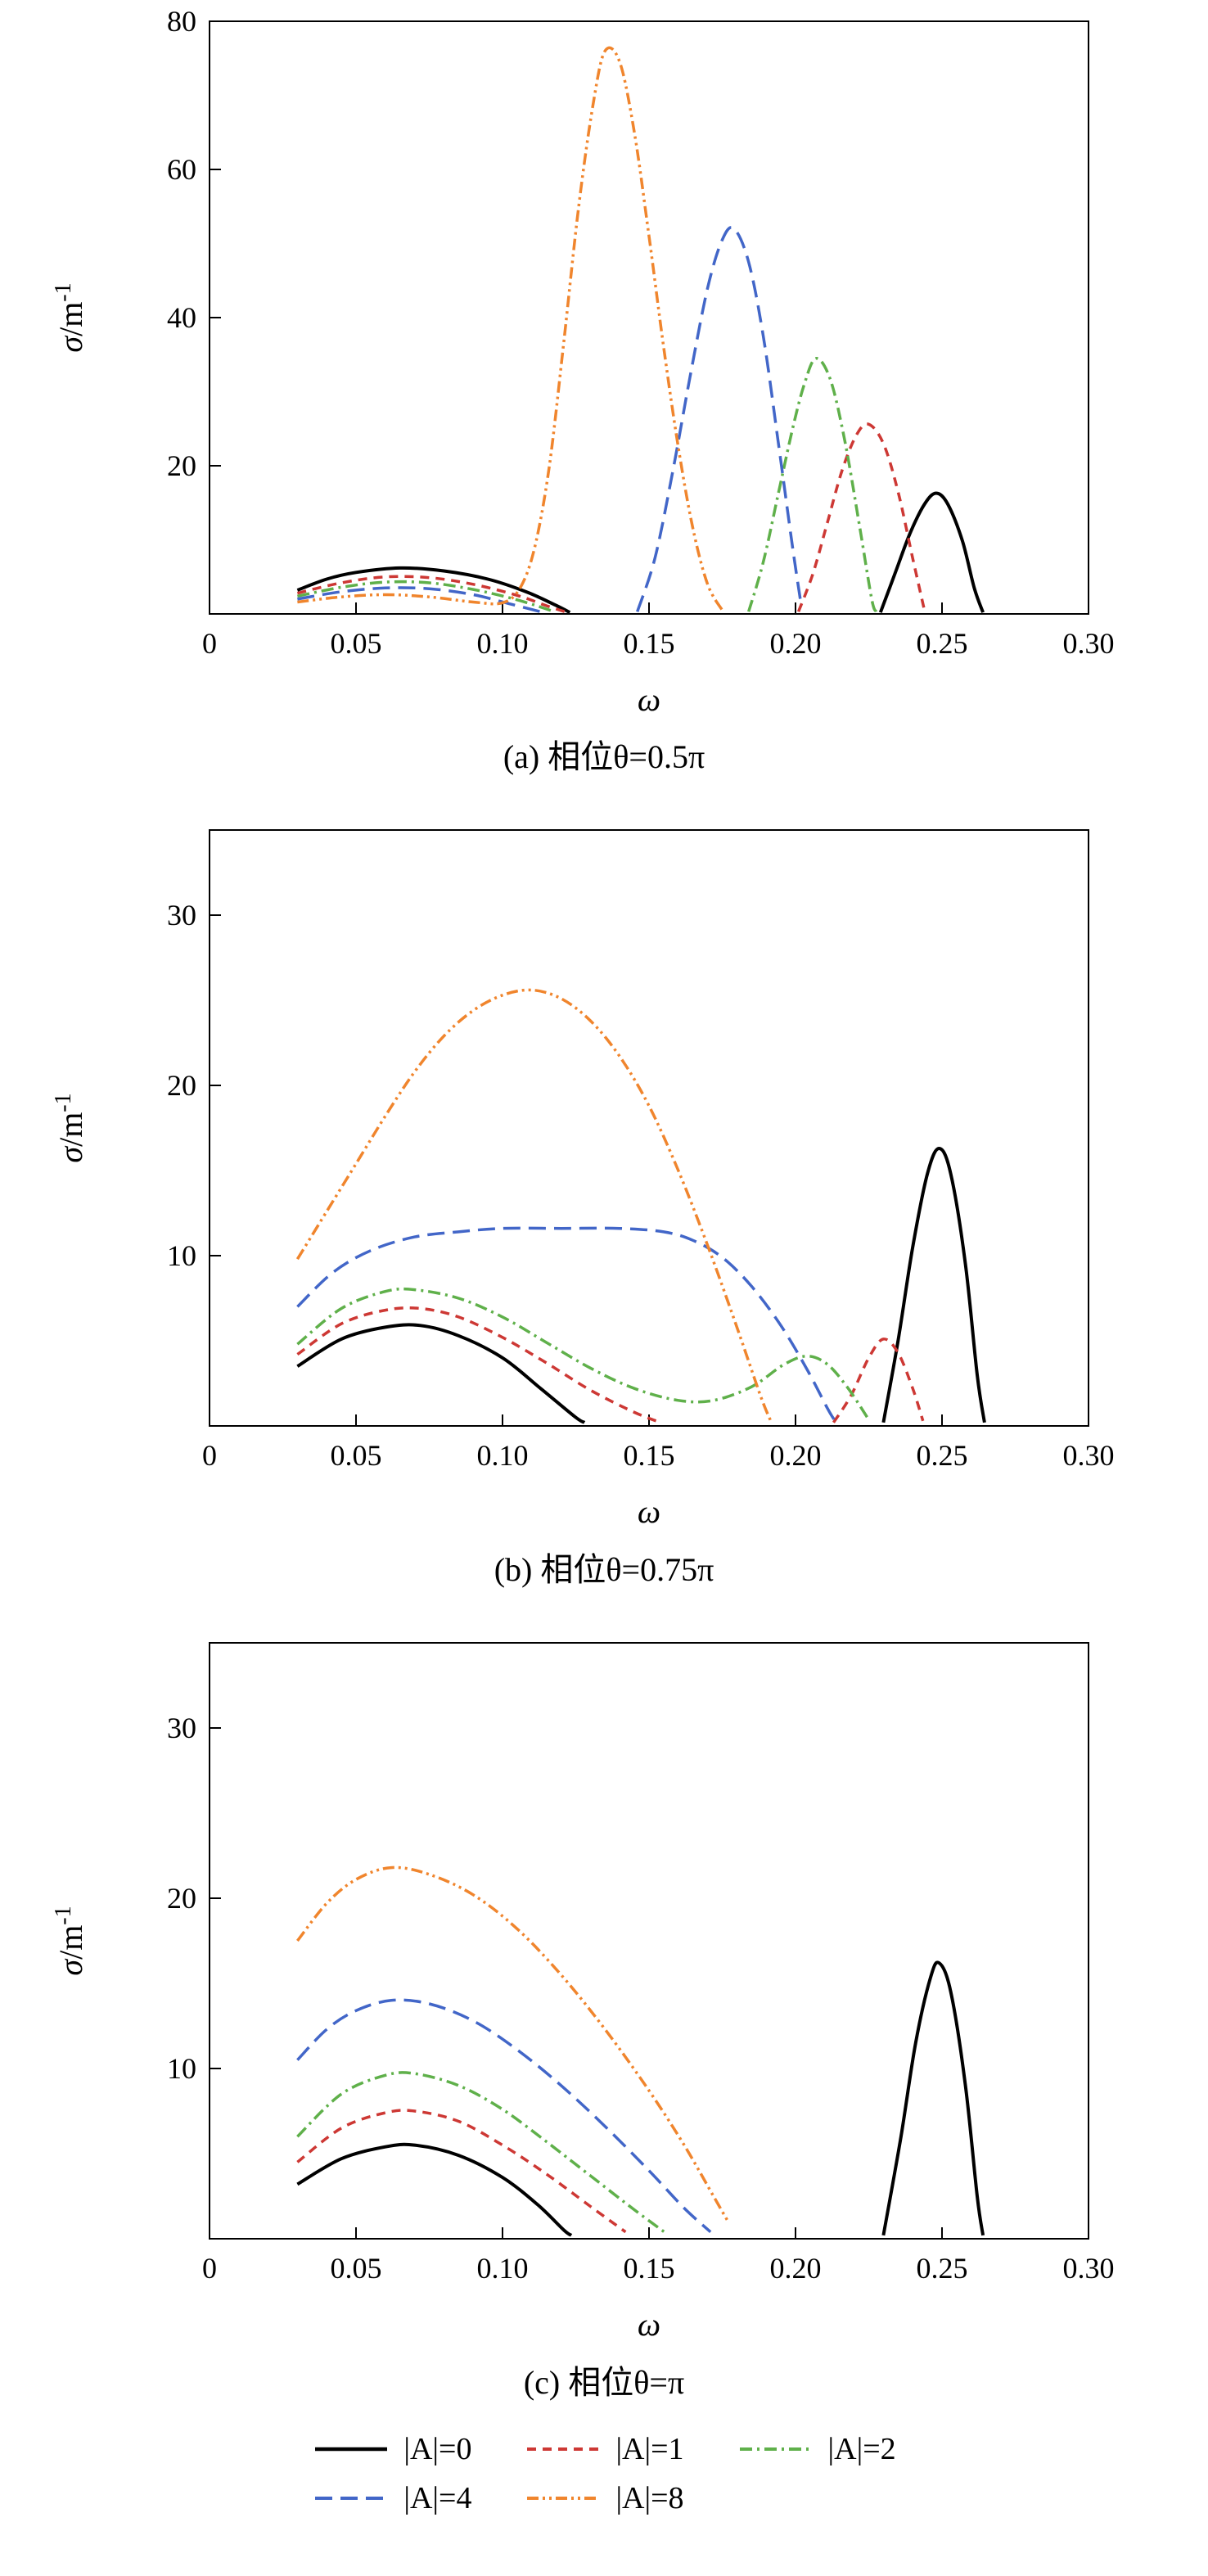  I want to click on legend-line-a1-icon, so click(563, 2449).